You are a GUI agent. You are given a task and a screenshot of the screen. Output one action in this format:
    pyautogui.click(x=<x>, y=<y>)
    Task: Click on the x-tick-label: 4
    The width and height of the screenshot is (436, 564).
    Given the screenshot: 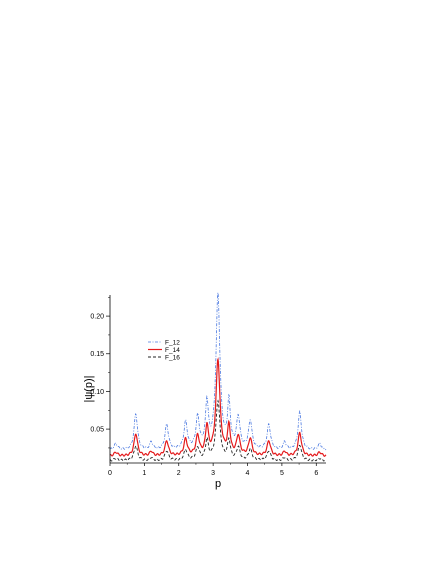 What is the action you would take?
    pyautogui.click(x=248, y=473)
    